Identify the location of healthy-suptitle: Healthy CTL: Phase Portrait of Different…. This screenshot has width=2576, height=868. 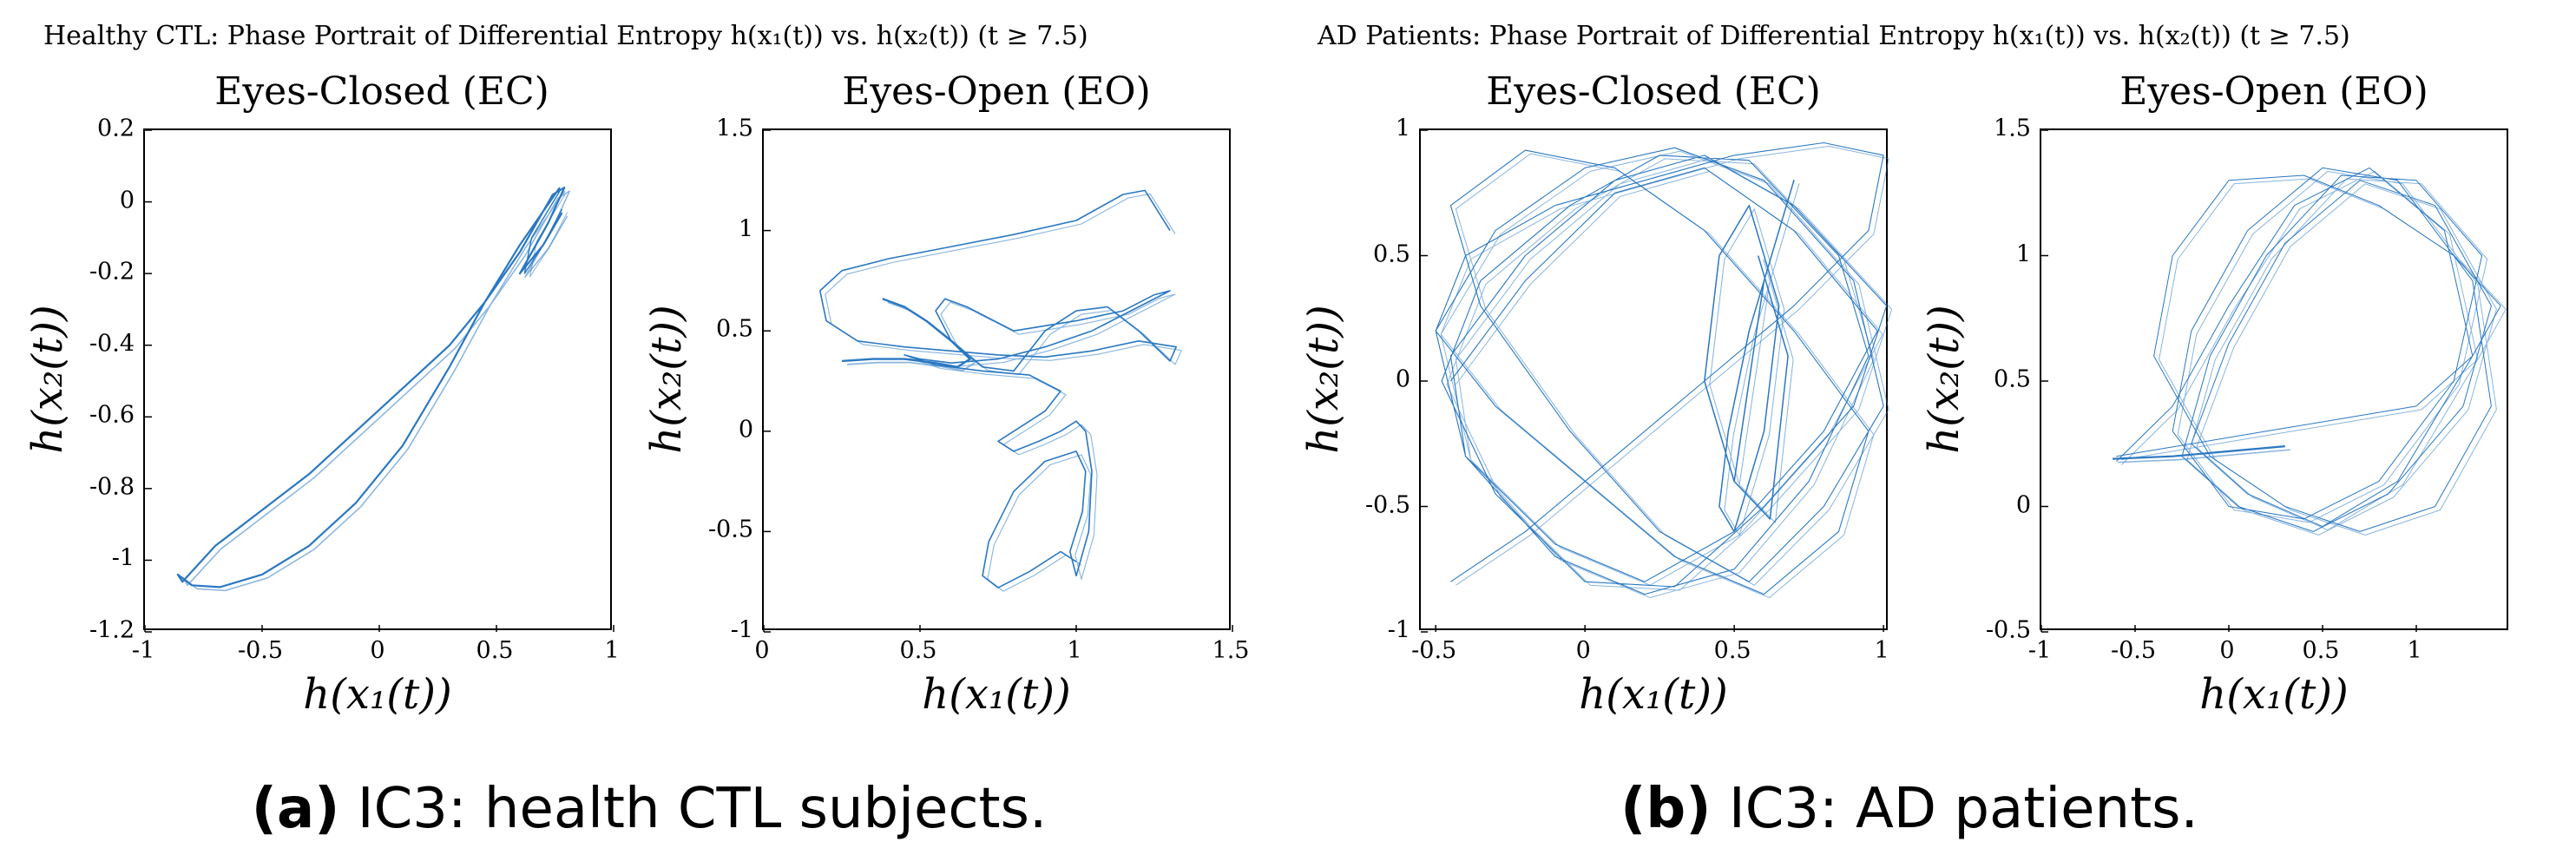
(565, 36).